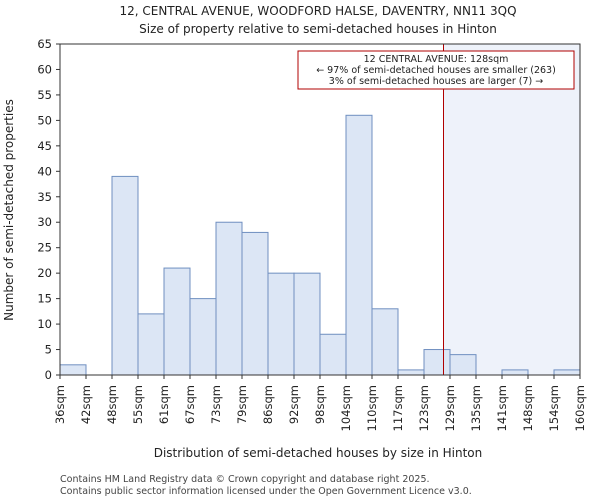 This screenshot has width=600, height=500. Describe the element at coordinates (424, 408) in the screenshot. I see `x-tick-label: 123sqm` at that location.